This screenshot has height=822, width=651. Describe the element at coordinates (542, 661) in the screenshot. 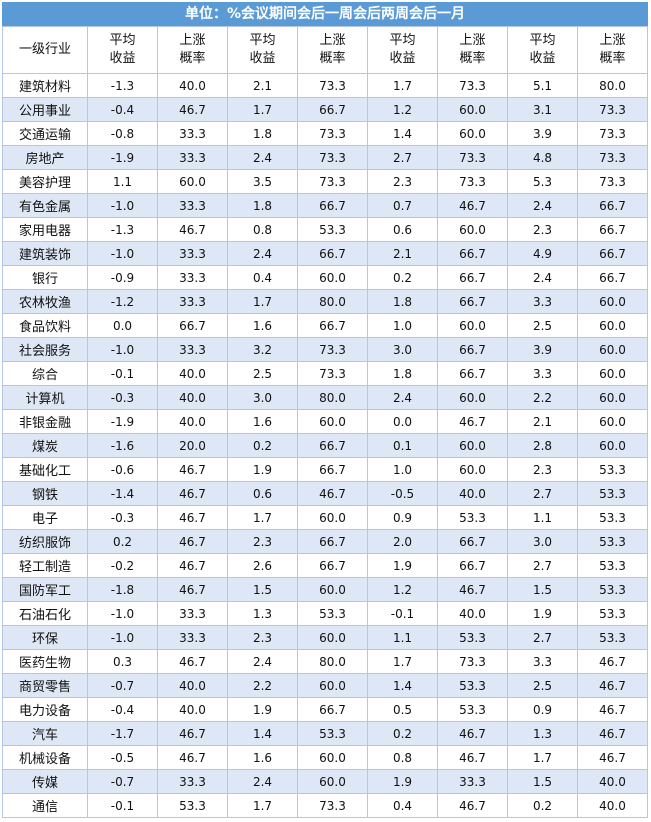

I see `value-cell: 3.3` at that location.